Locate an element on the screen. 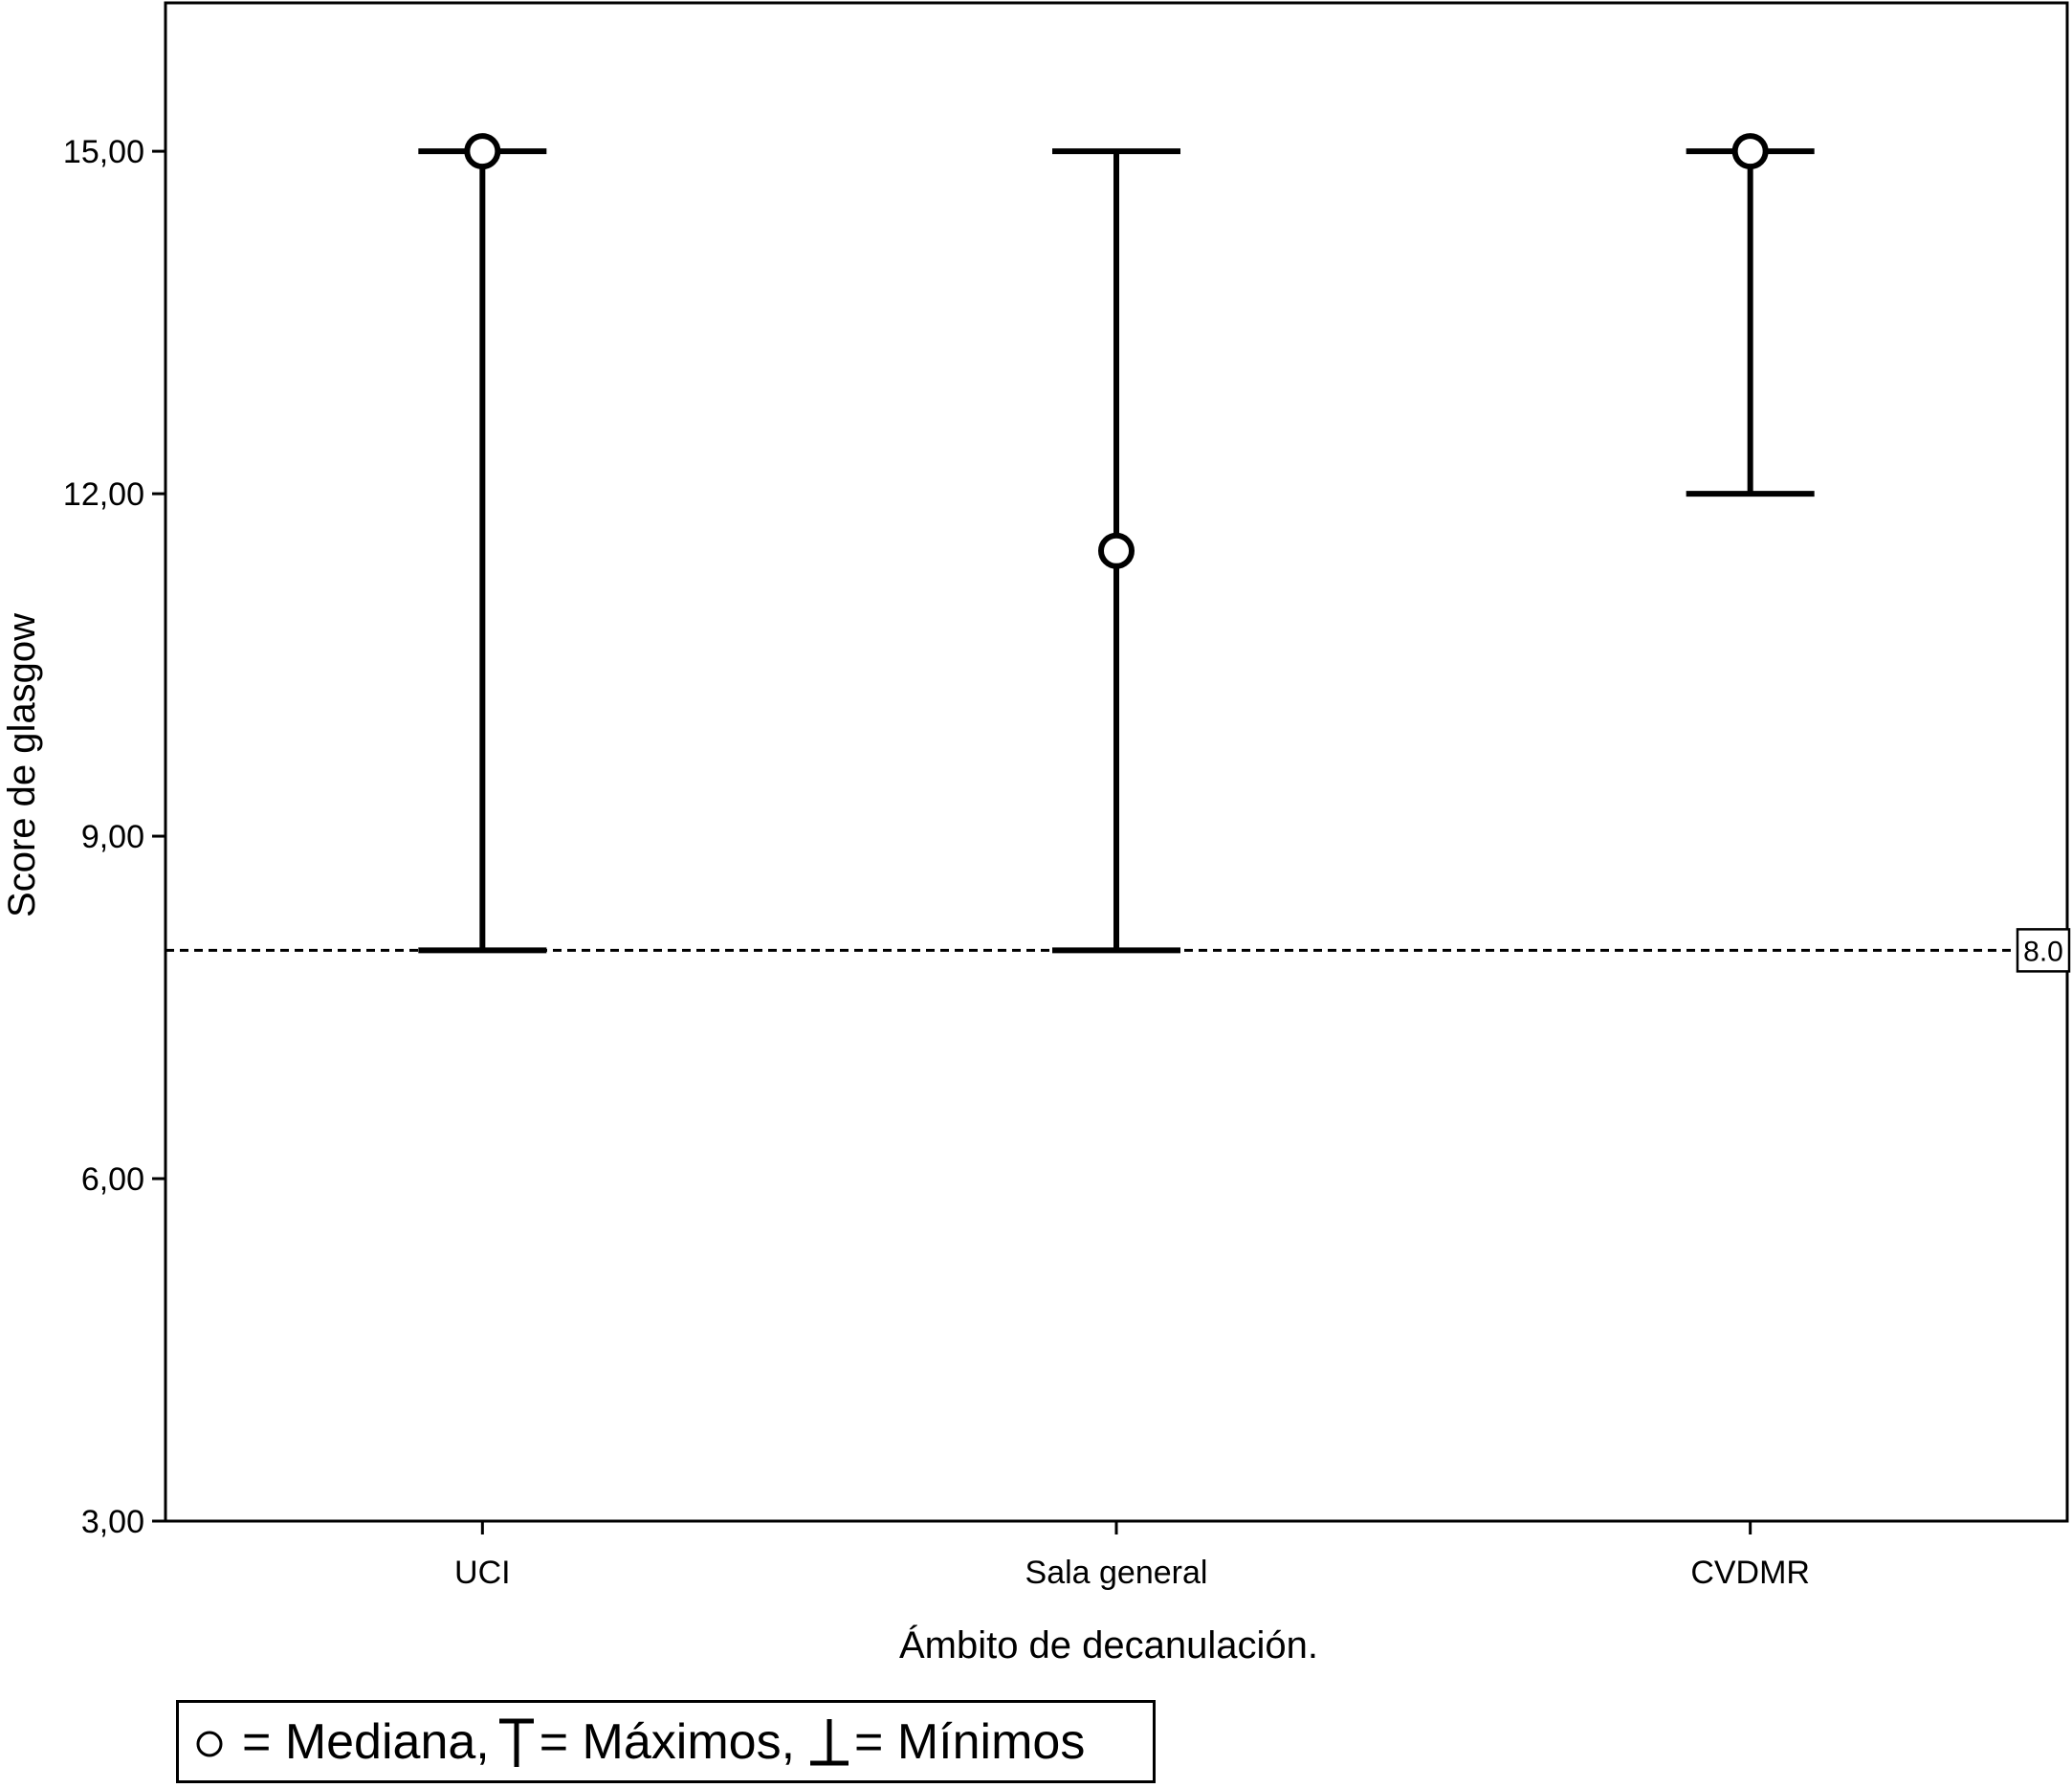 The width and height of the screenshot is (2072, 1788). reference-label-box is located at coordinates (2043, 950).